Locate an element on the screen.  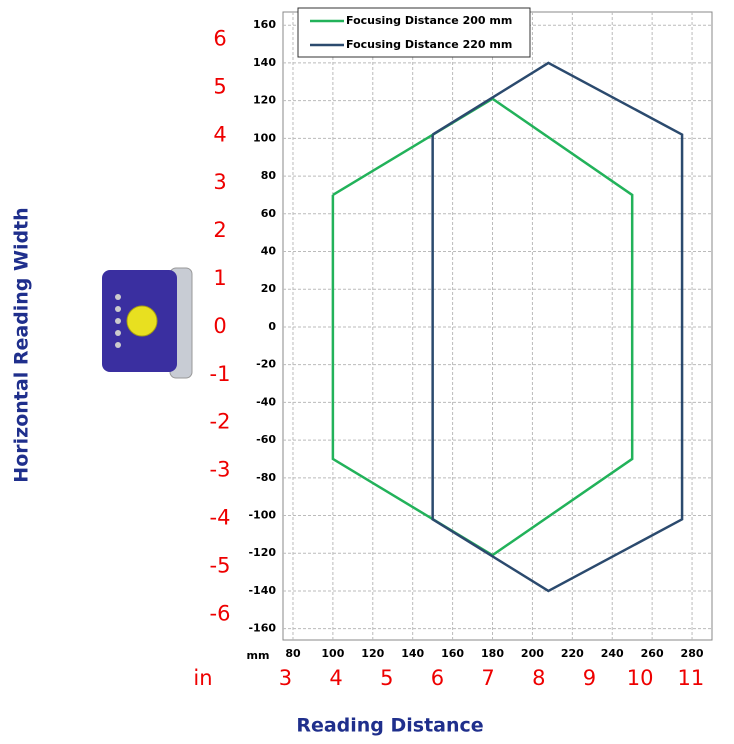
x-inch-tick-label: 9 is located at coordinates (589, 678).